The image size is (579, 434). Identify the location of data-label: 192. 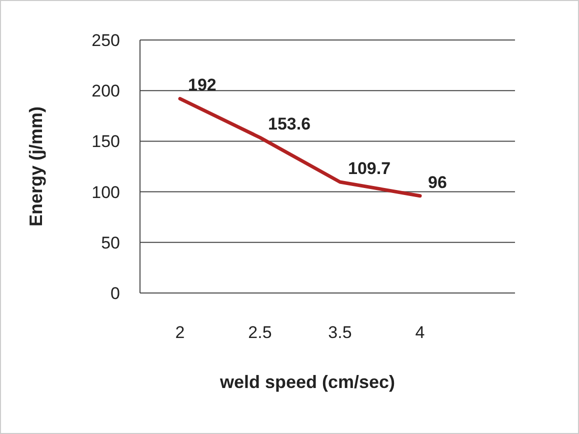
(202, 85).